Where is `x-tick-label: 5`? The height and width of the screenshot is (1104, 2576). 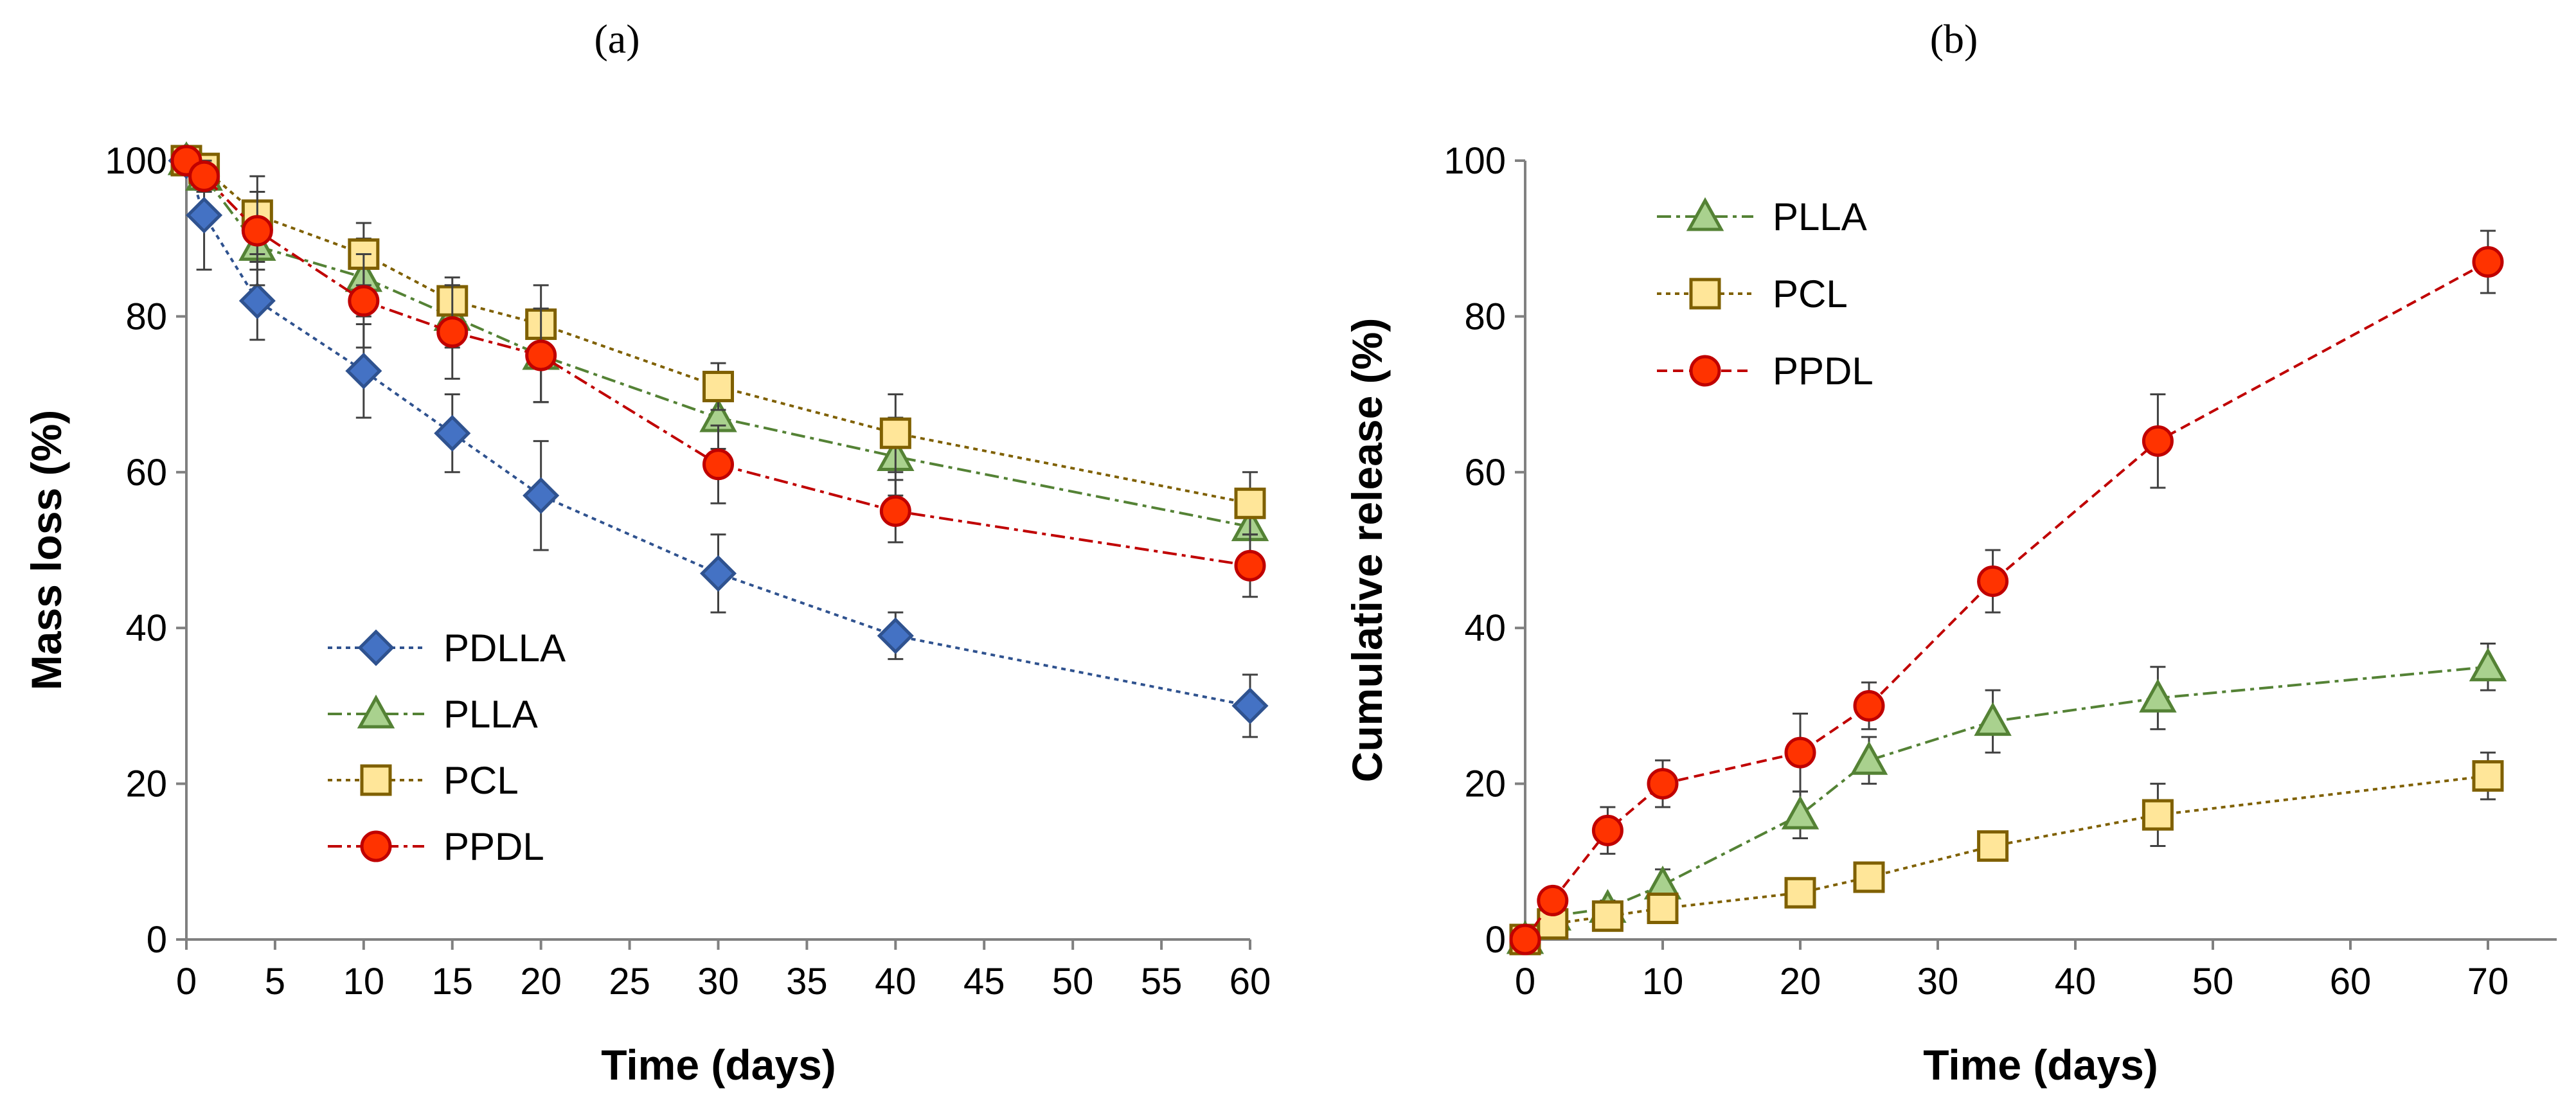 x-tick-label: 5 is located at coordinates (275, 981).